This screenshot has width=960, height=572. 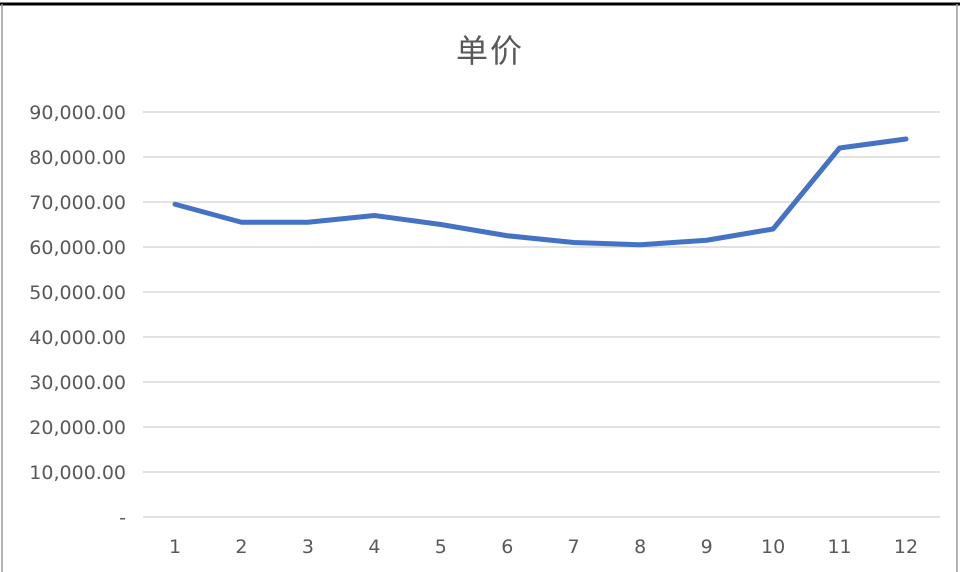 I want to click on x-tick-label: 2, so click(x=241, y=547).